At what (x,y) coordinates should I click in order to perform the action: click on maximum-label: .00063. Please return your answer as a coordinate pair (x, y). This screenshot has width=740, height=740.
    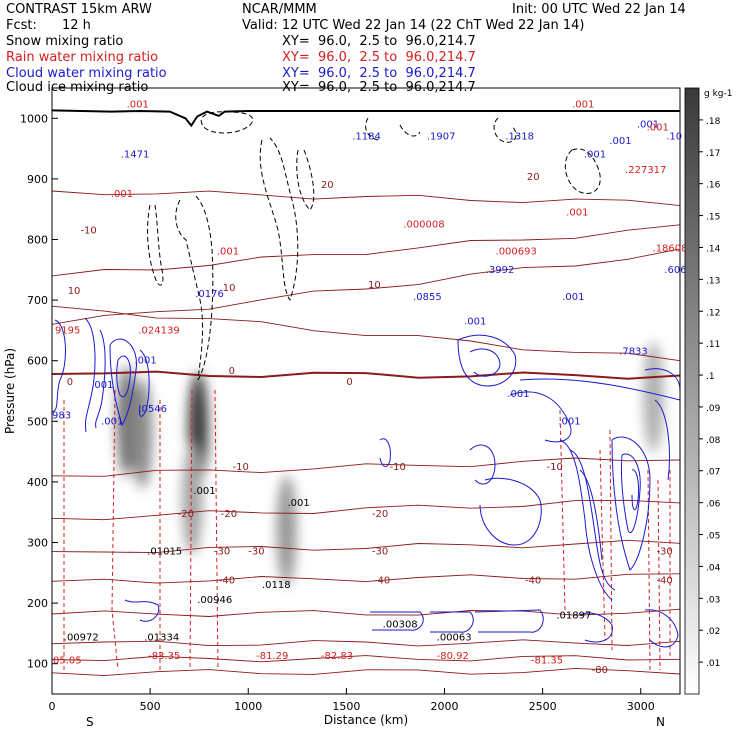
    Looking at the image, I should click on (454, 638).